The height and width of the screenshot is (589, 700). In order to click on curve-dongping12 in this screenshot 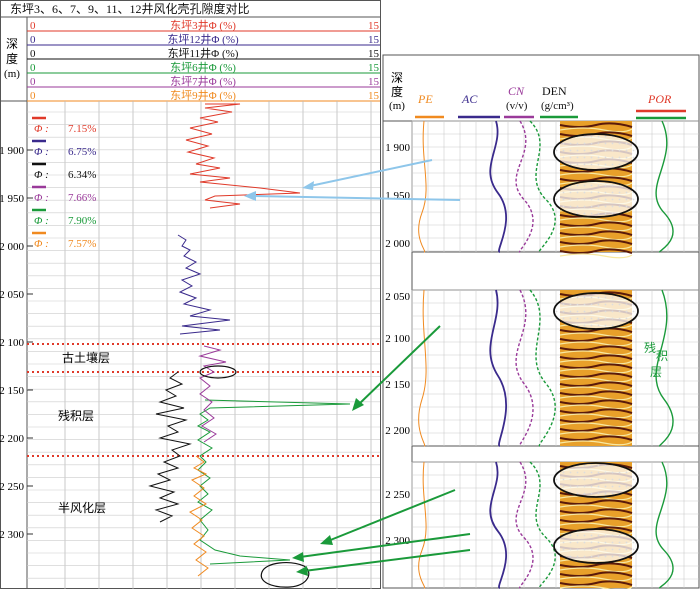, I will do `click(204, 284)`.